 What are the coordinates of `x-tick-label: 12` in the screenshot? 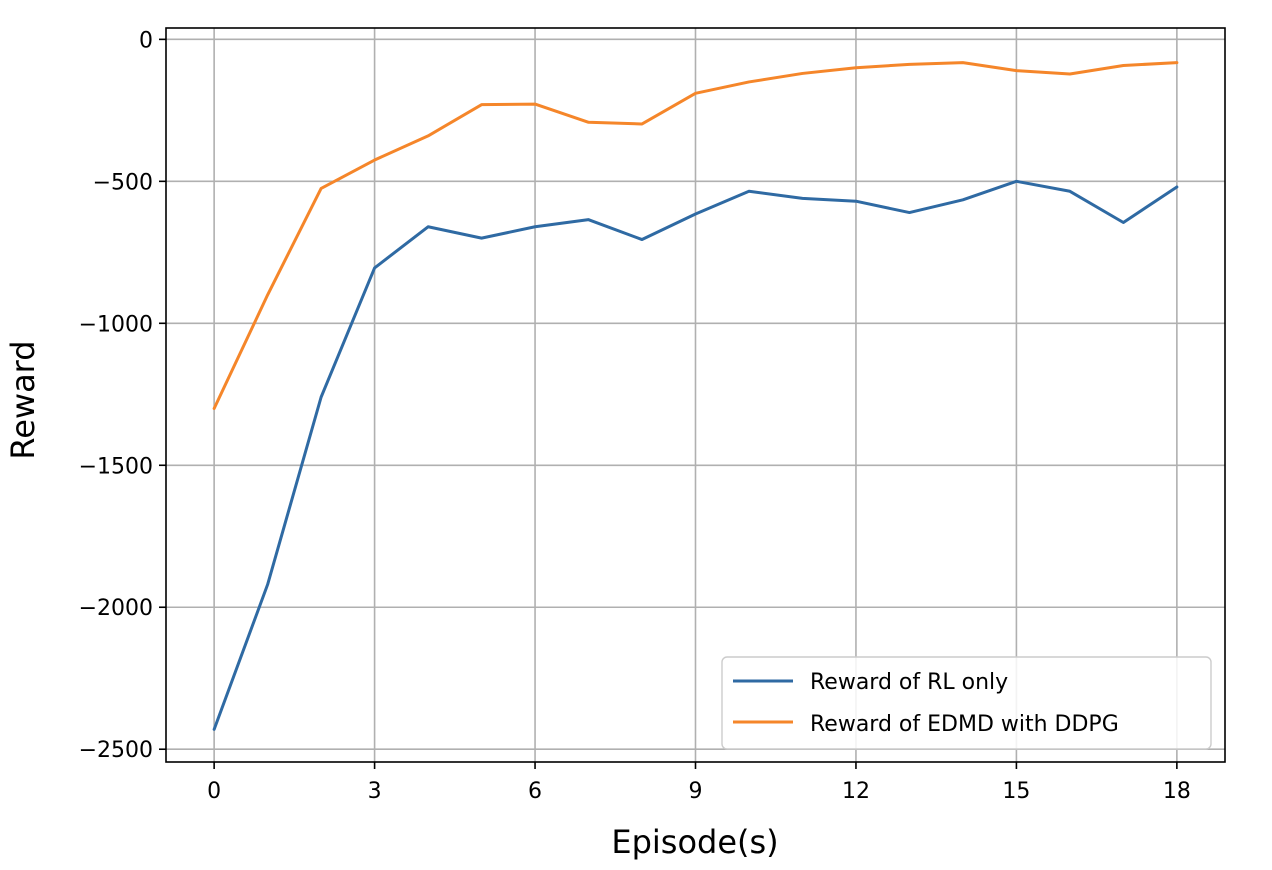 It's located at (856, 791).